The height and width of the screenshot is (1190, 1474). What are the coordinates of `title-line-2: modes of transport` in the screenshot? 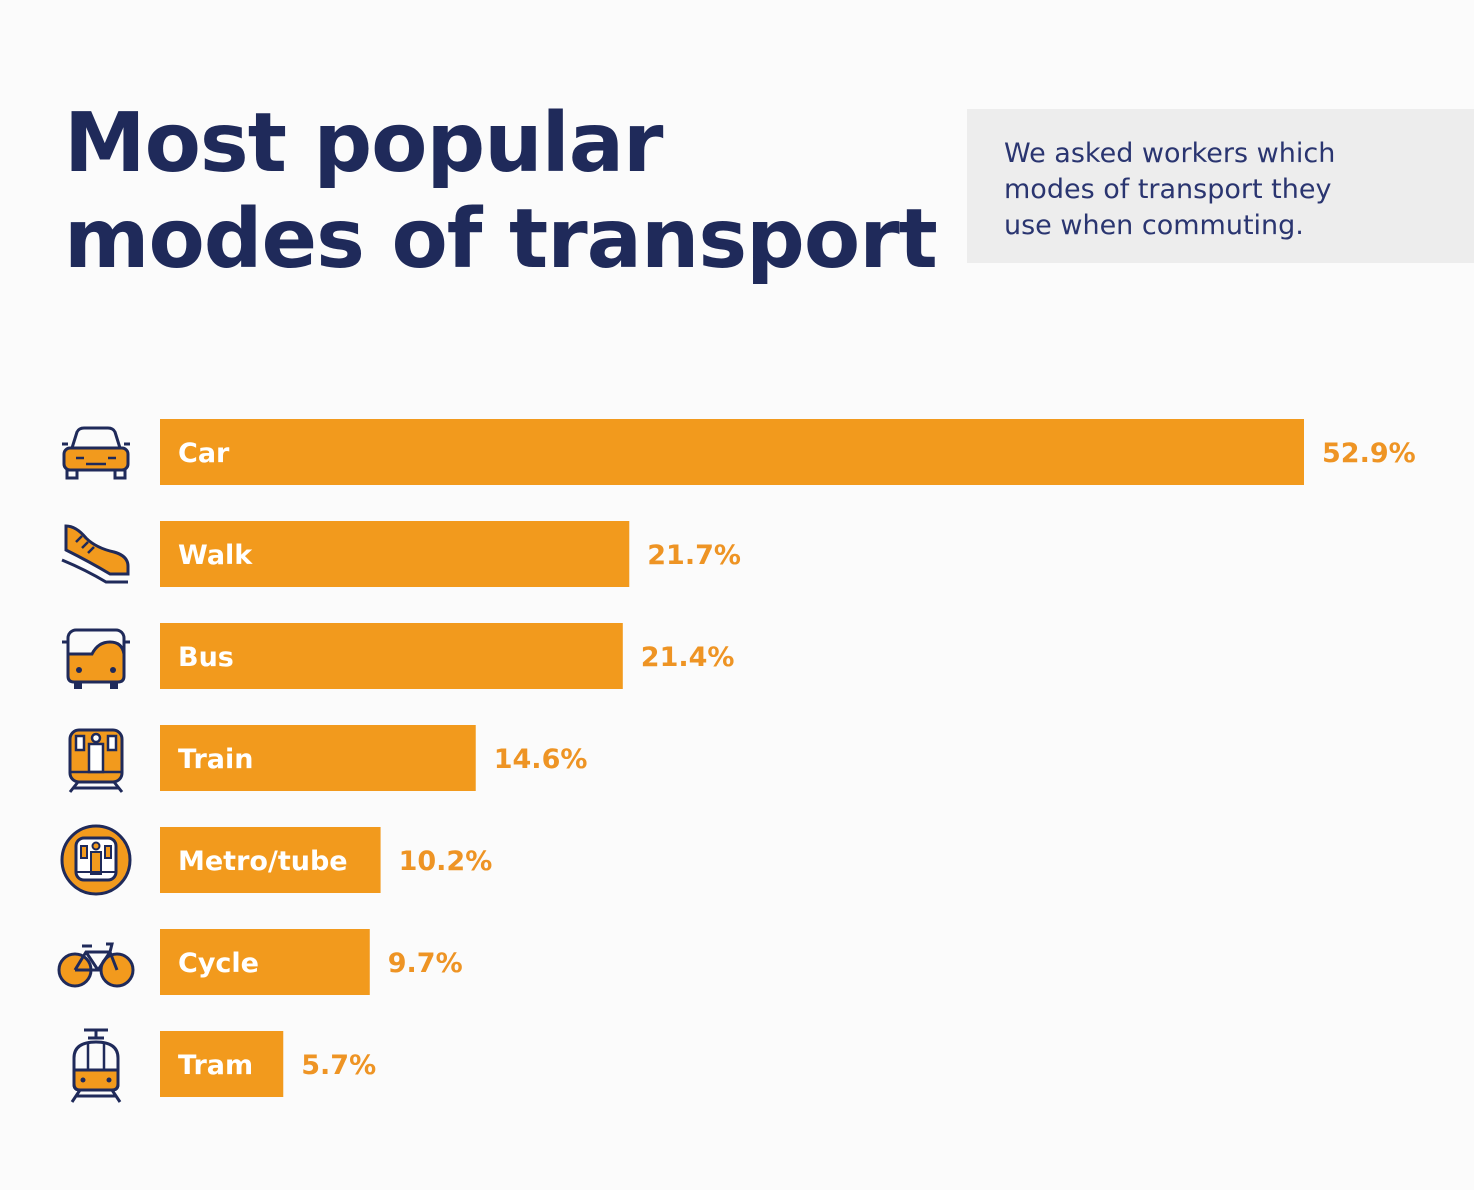 It's located at (501, 239).